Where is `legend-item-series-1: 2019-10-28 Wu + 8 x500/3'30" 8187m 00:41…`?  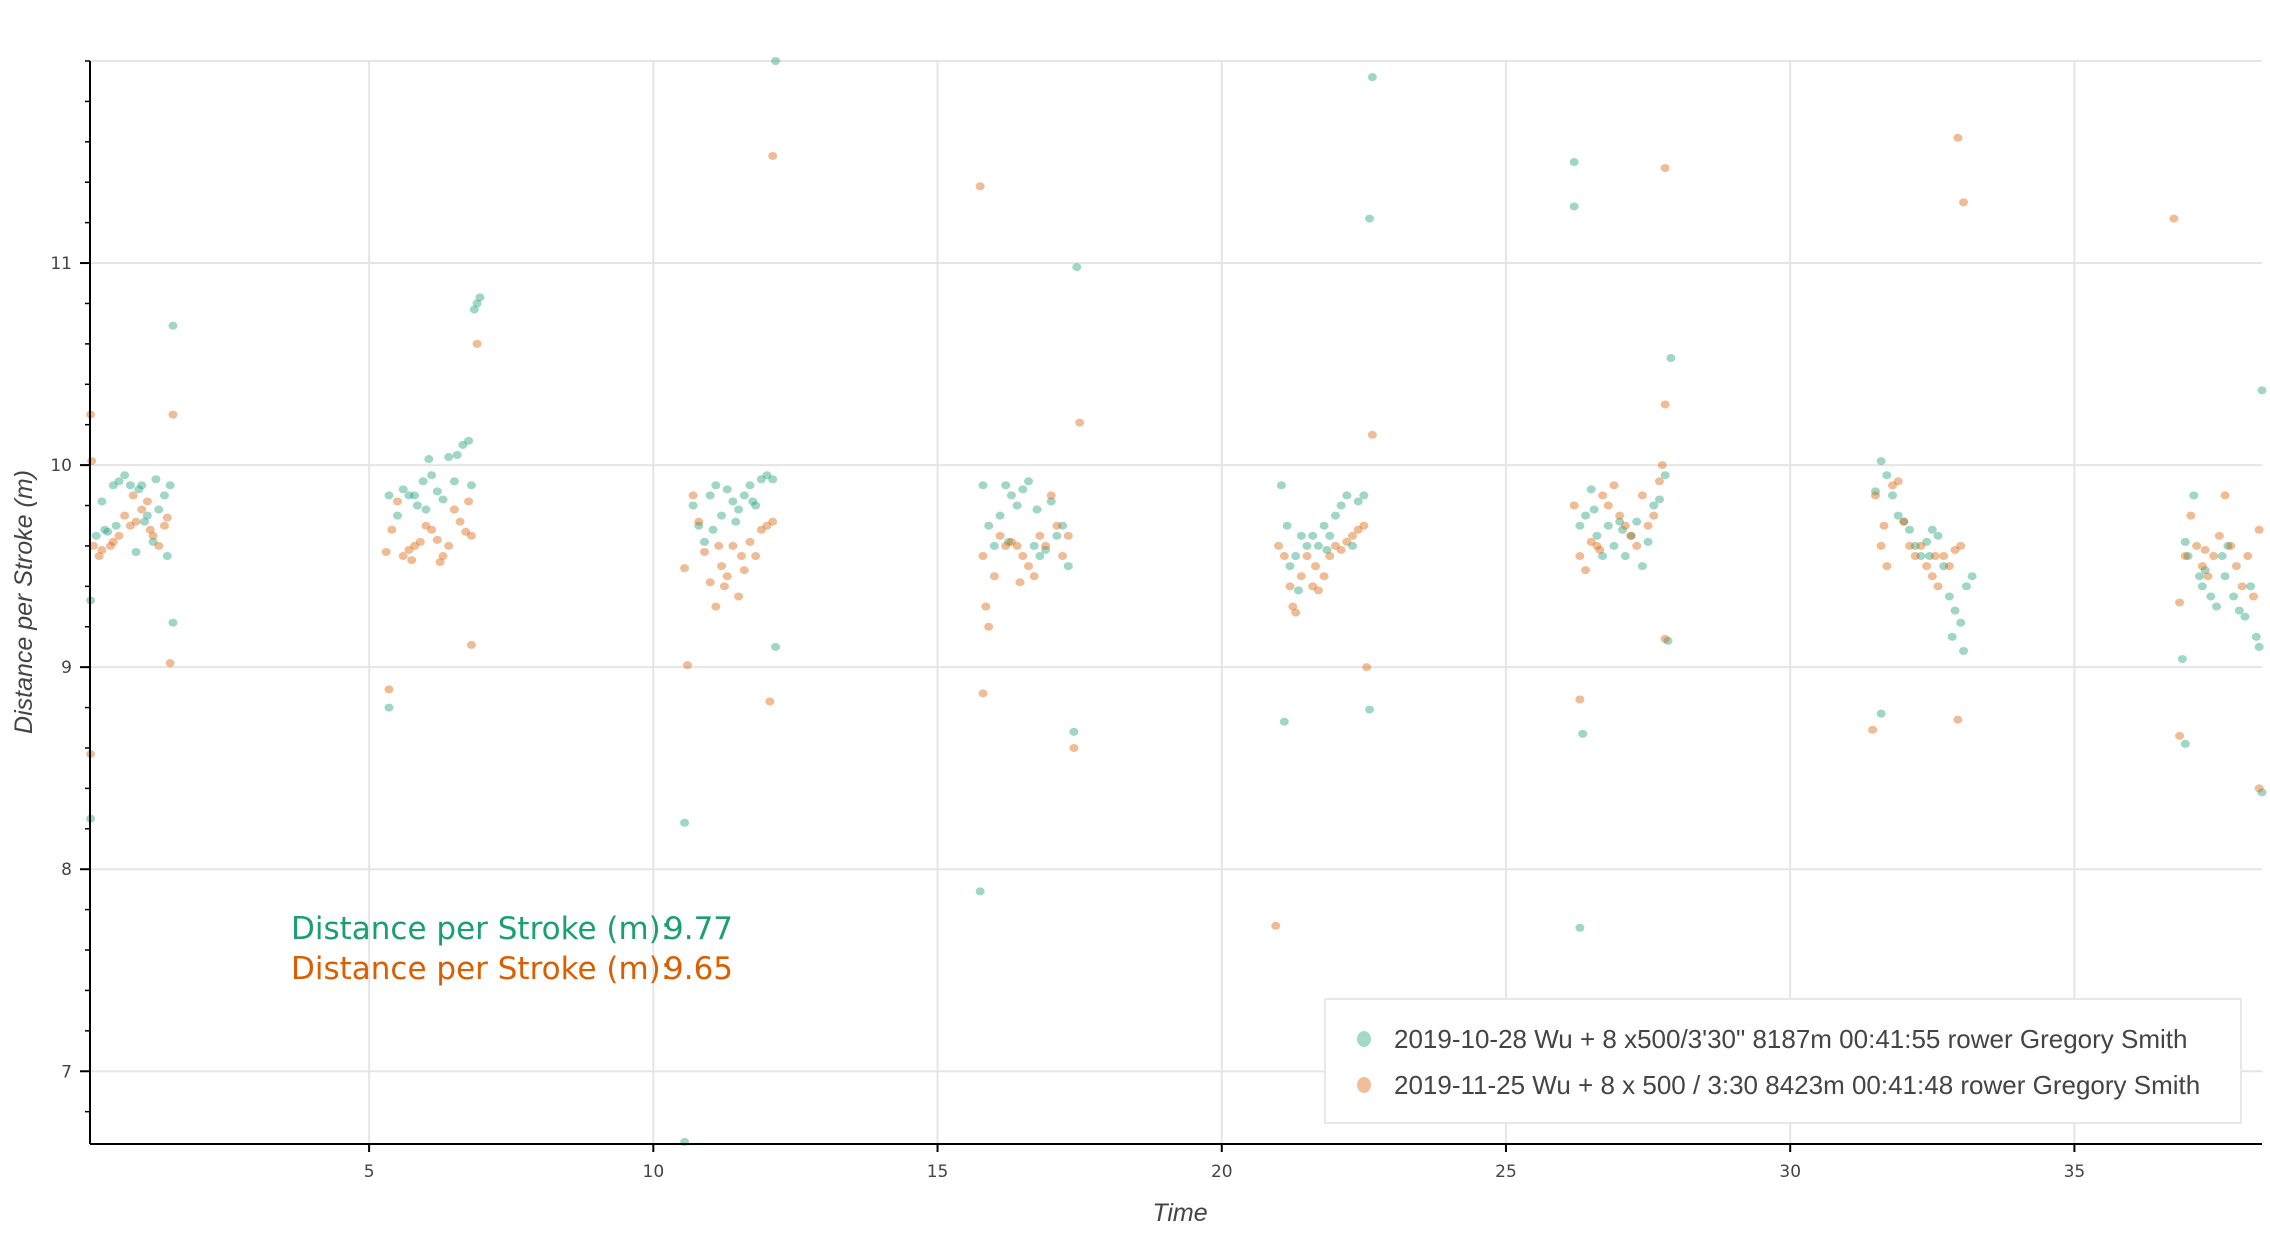 legend-item-series-1: 2019-10-28 Wu + 8 x500/3'30" 8187m 00:41… is located at coordinates (1772, 1039).